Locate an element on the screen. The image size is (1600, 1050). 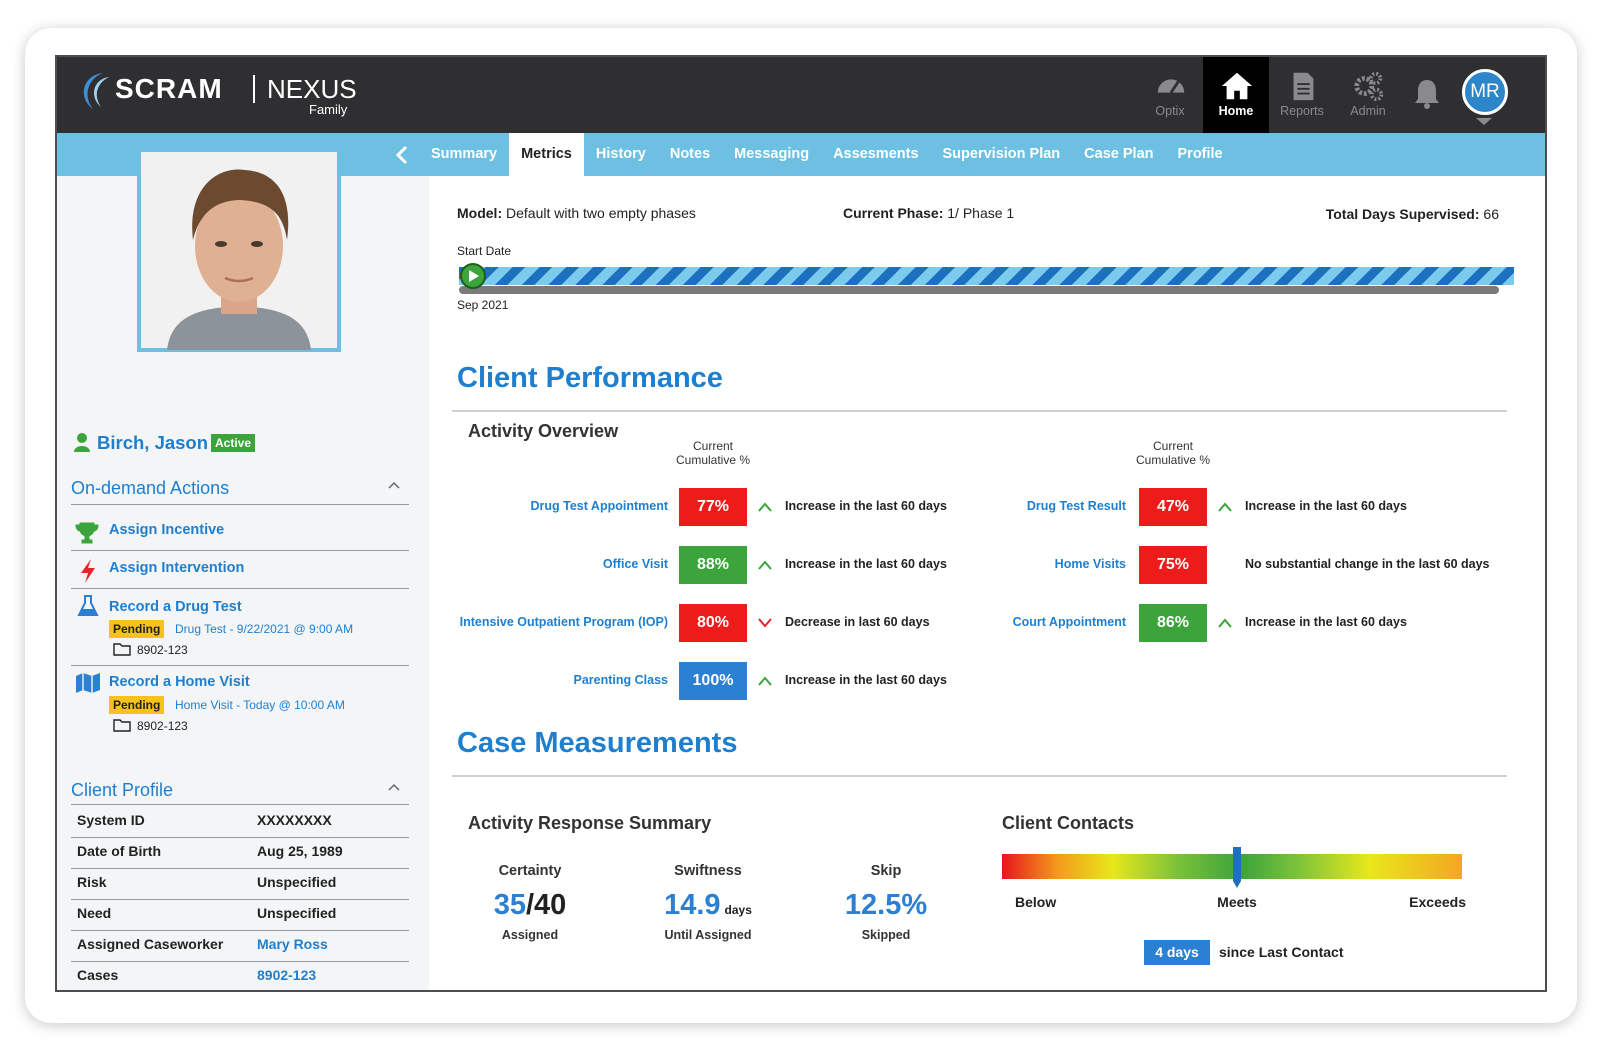
avatar: MR is located at coordinates (1485, 92).